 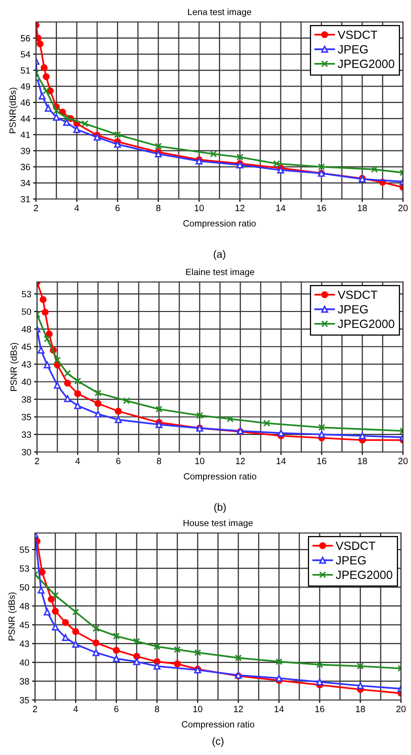 I want to click on y-tick-label: 46, so click(x=25, y=102).